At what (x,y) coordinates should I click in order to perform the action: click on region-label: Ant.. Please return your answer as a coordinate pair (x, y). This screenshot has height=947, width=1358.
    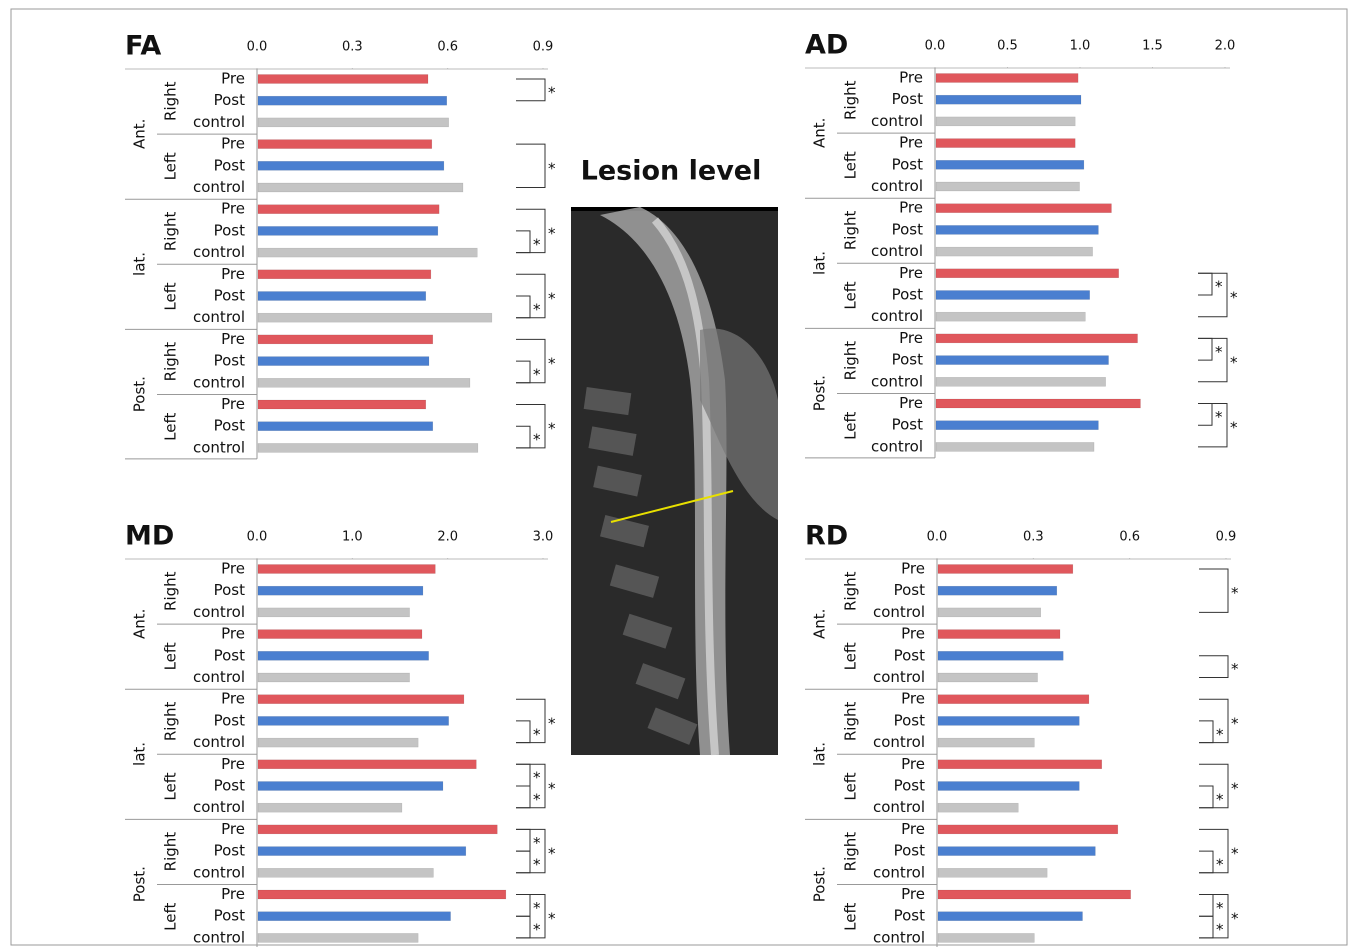
    Looking at the image, I should click on (820, 133).